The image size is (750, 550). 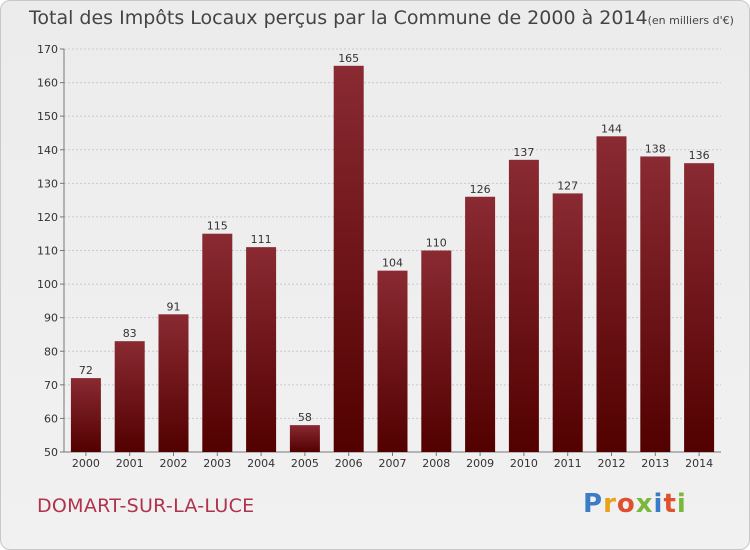 What do you see at coordinates (47, 83) in the screenshot?
I see `y-tick-label: 160` at bounding box center [47, 83].